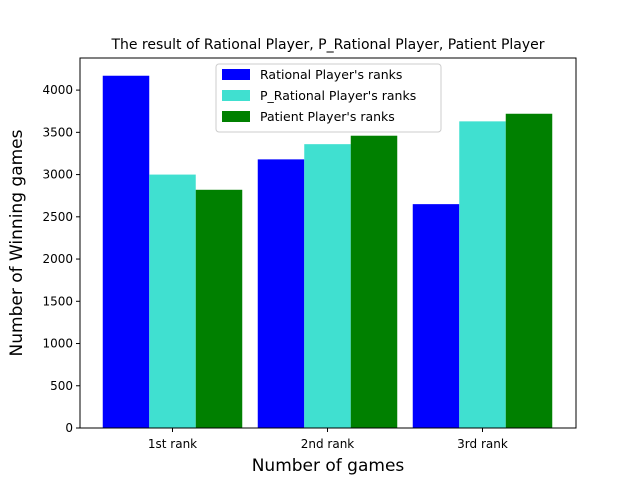  Describe the element at coordinates (57, 217) in the screenshot. I see `y-tick-label: 2500` at that location.